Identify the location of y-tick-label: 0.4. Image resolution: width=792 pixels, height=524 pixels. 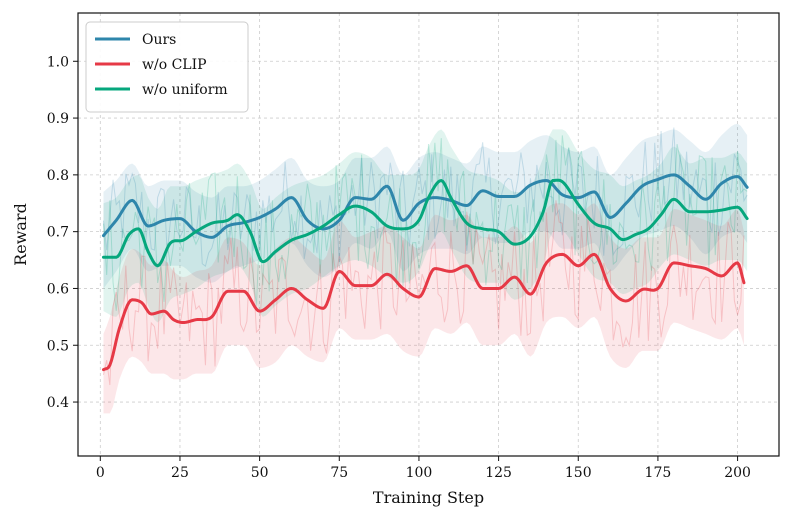
(58, 403).